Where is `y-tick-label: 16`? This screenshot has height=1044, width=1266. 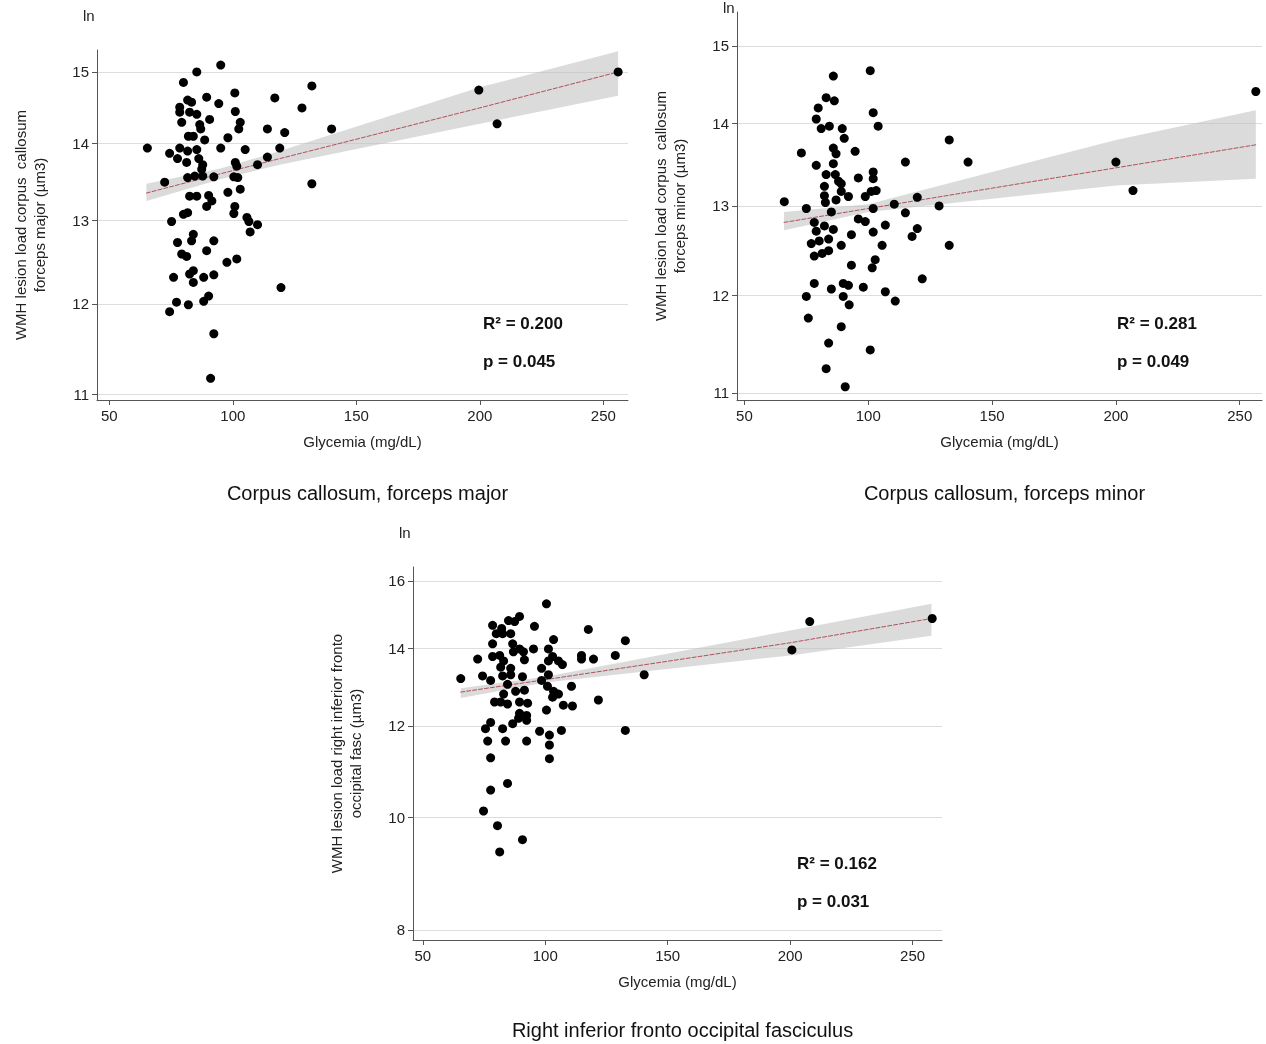
y-tick-label: 16 is located at coordinates (396, 581).